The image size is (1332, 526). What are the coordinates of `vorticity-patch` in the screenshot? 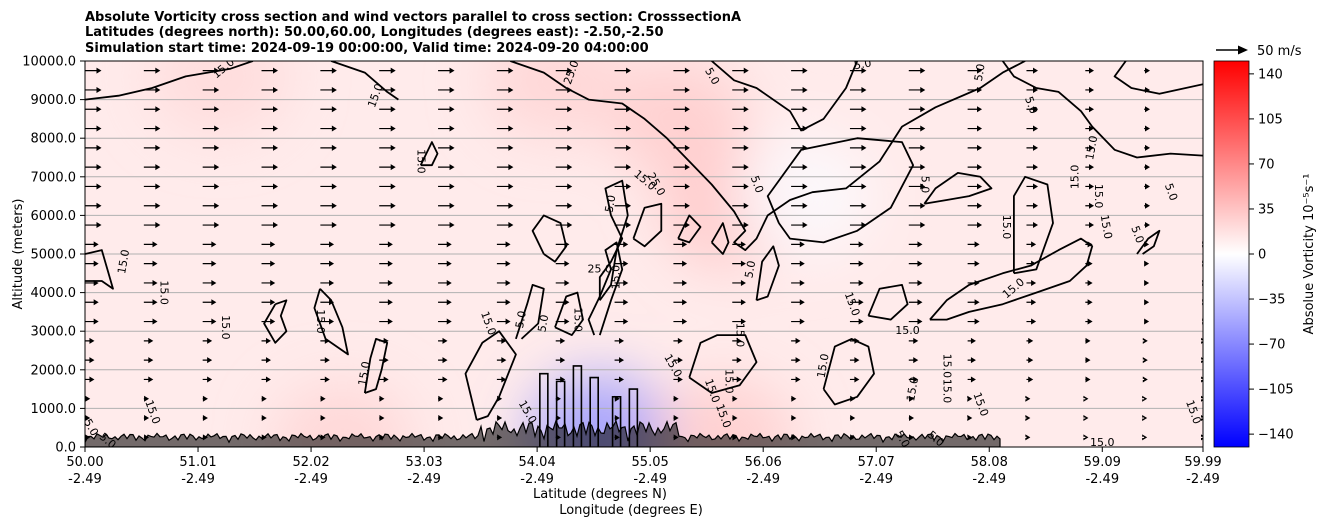 It's located at (342, 415).